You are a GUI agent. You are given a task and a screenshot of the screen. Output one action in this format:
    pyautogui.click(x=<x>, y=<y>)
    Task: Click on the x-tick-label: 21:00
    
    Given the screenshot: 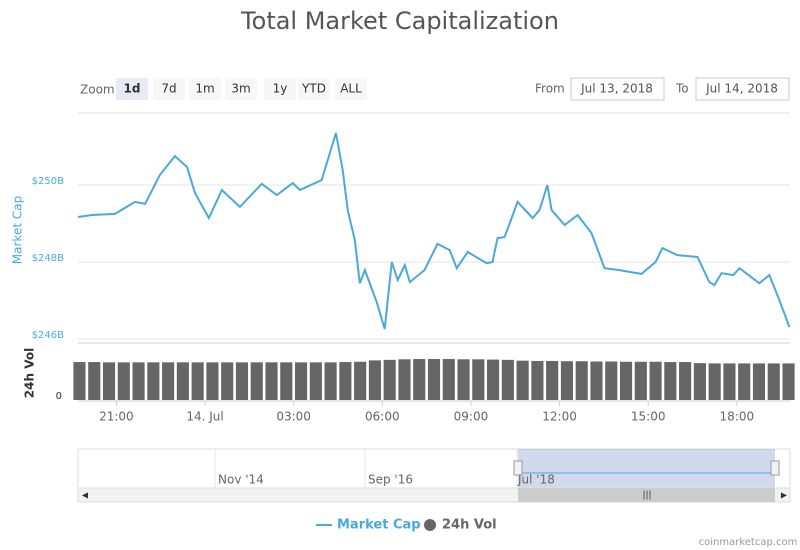 What is the action you would take?
    pyautogui.click(x=116, y=417)
    